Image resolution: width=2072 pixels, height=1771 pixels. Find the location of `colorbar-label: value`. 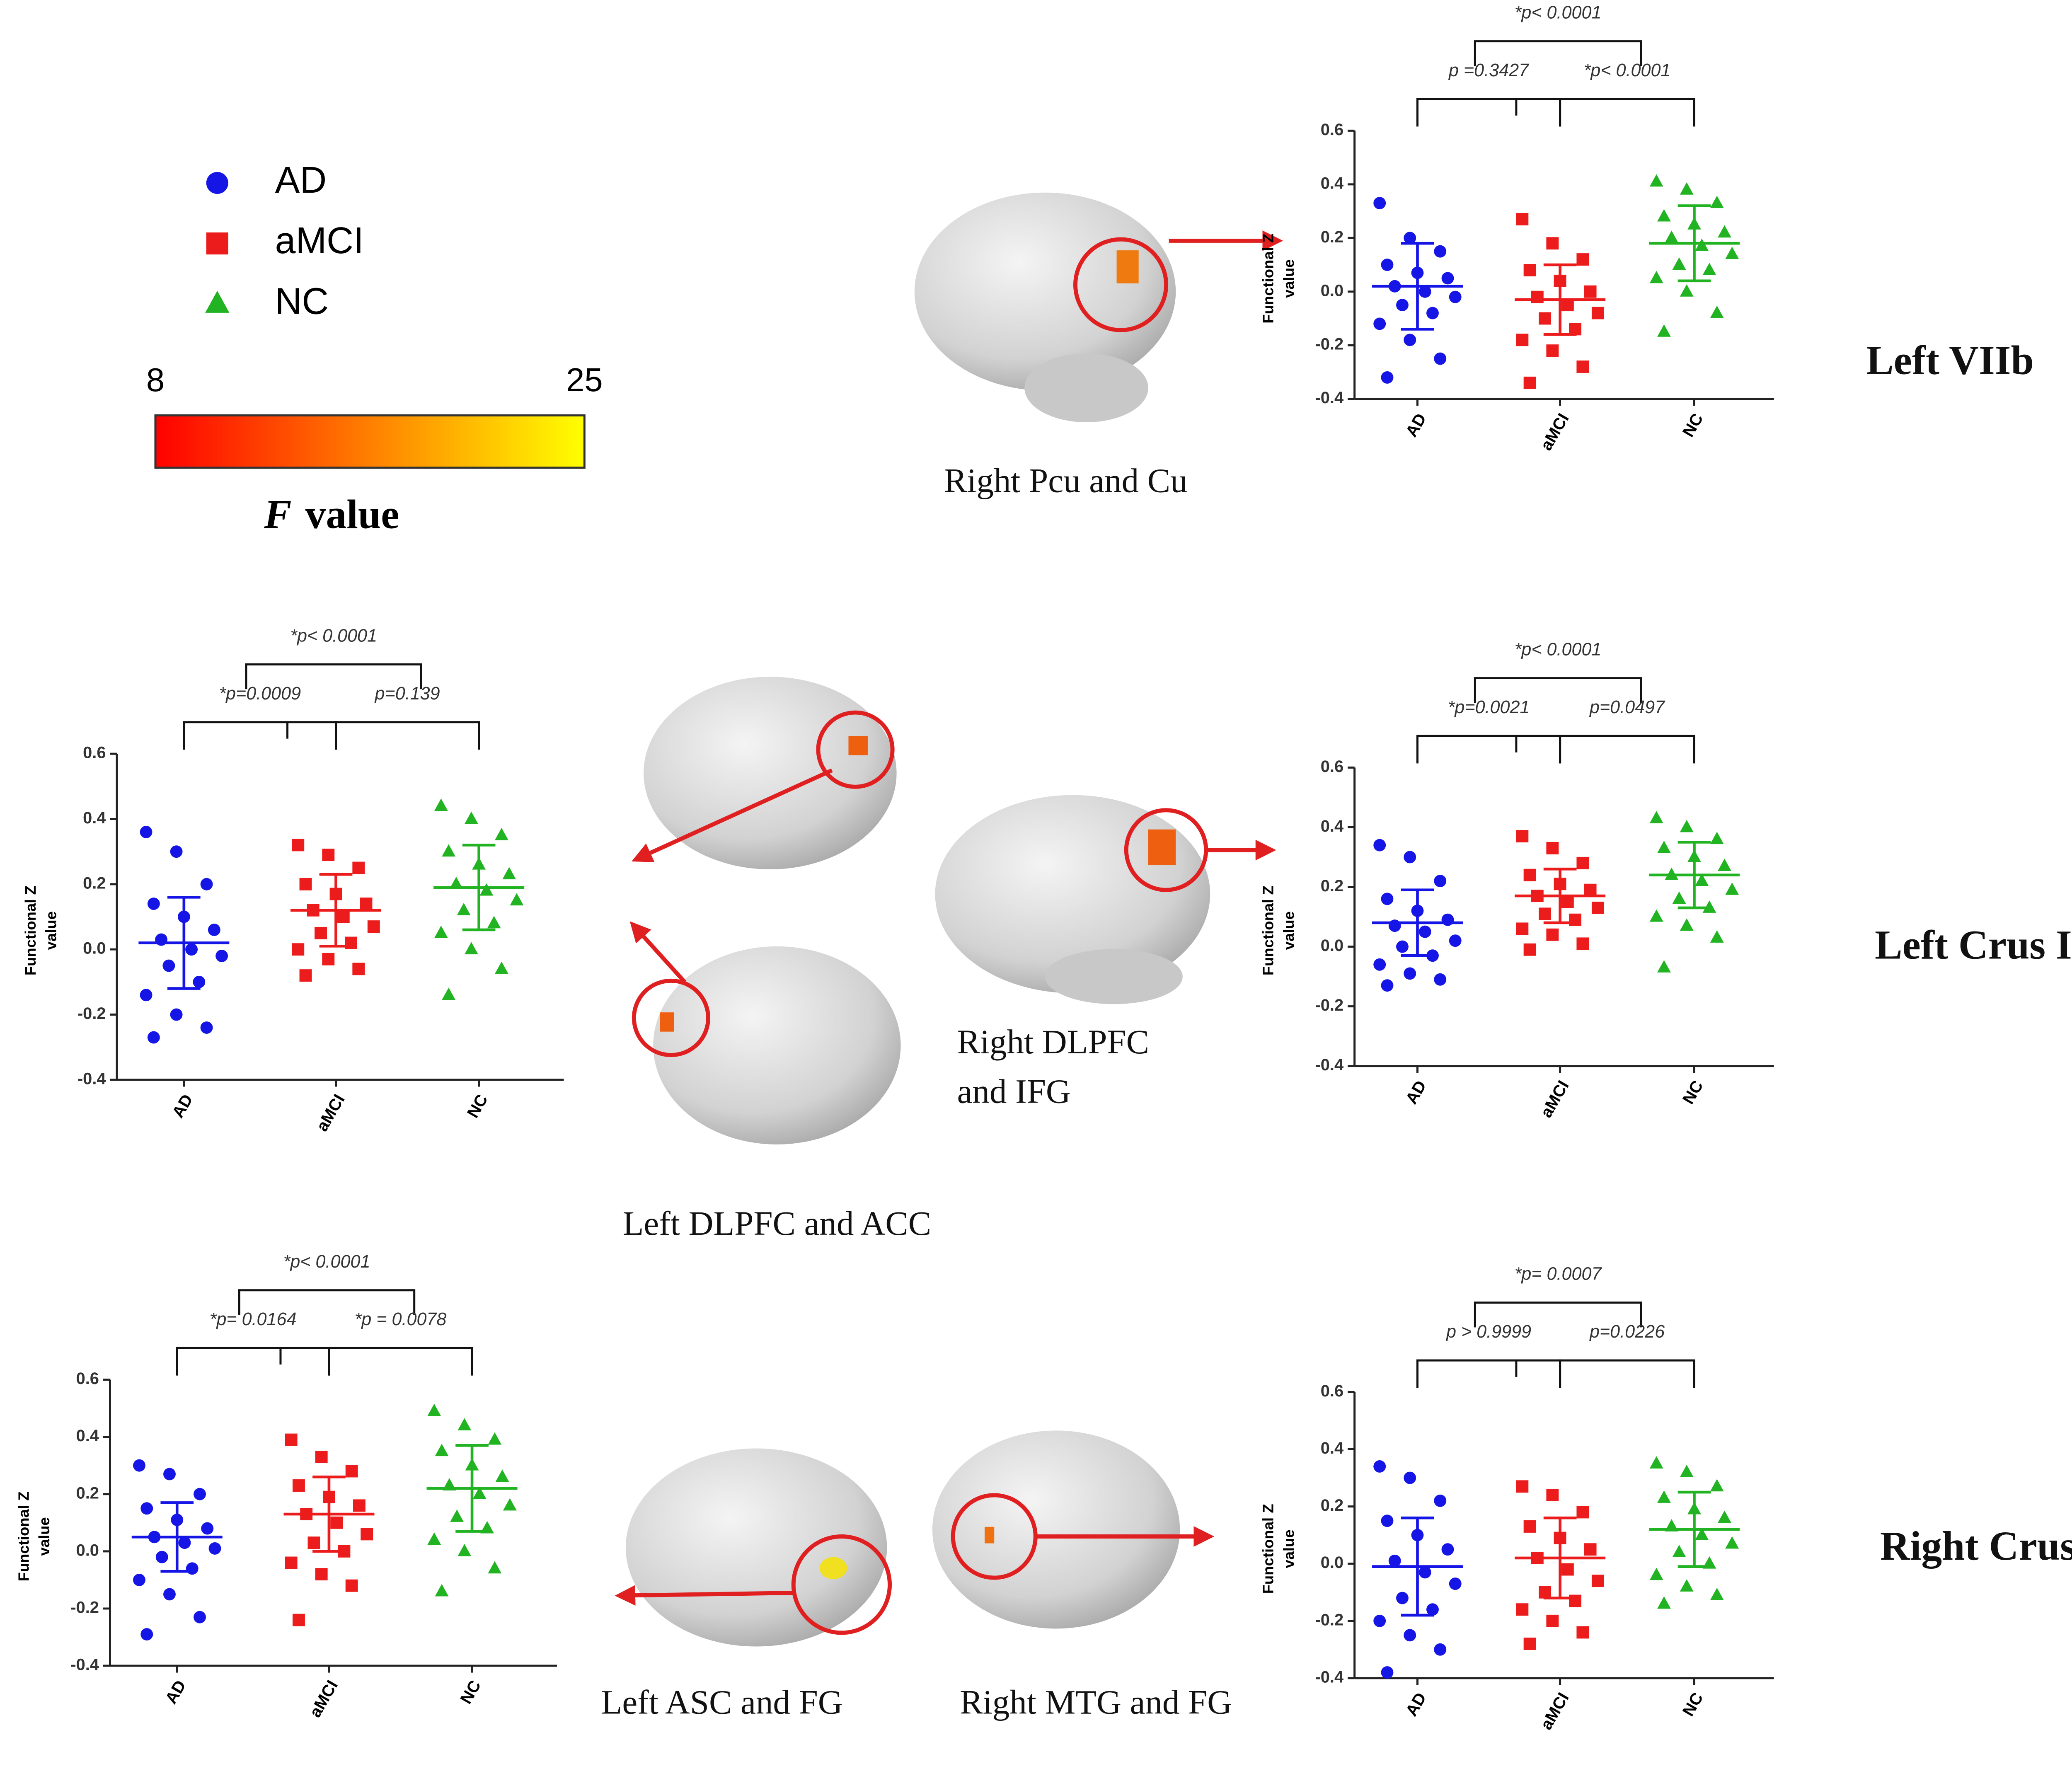

colorbar-label: value is located at coordinates (352, 514).